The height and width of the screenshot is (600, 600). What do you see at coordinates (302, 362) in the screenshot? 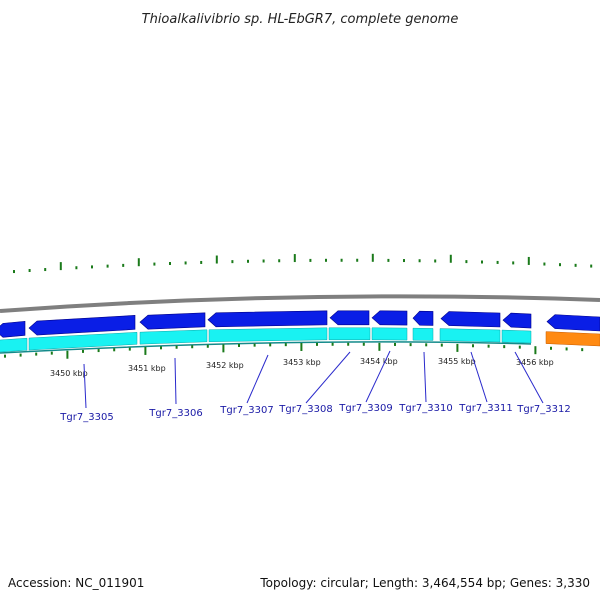
I see `kbp-label: 3453 kbp` at bounding box center [302, 362].